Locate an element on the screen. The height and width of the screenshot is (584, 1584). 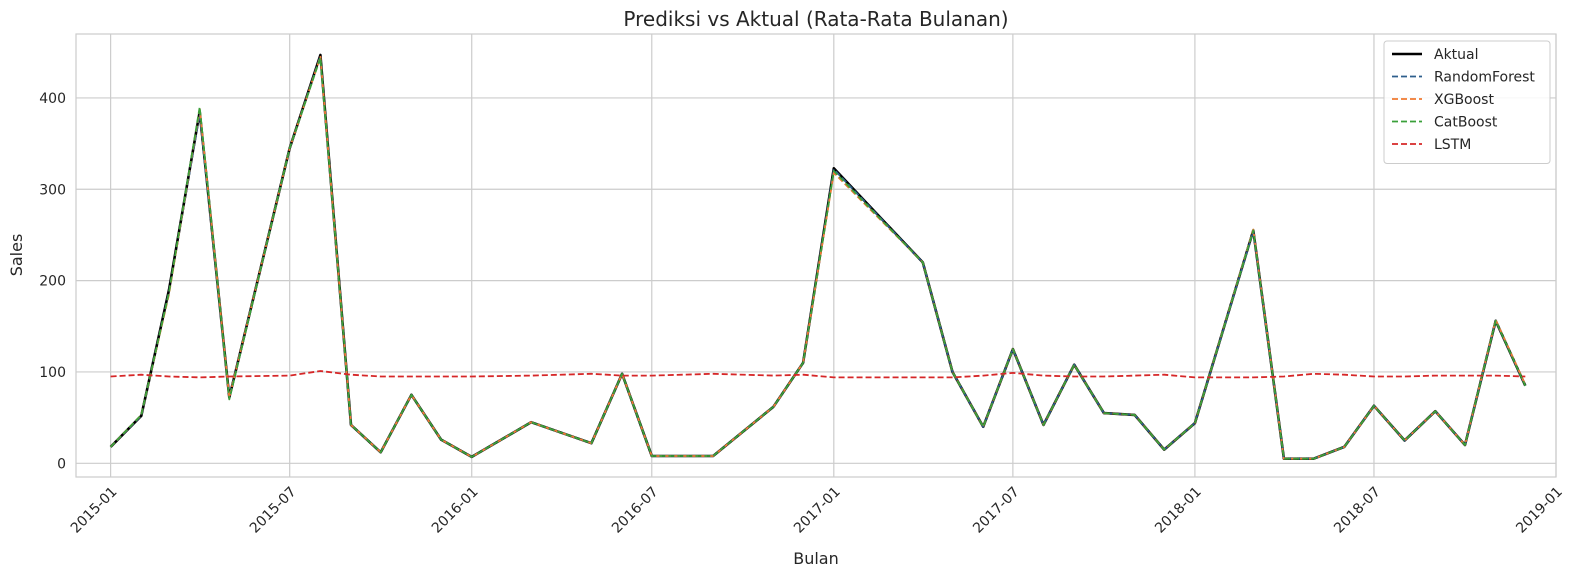
y-axis-title: Sales is located at coordinates (16, 255).